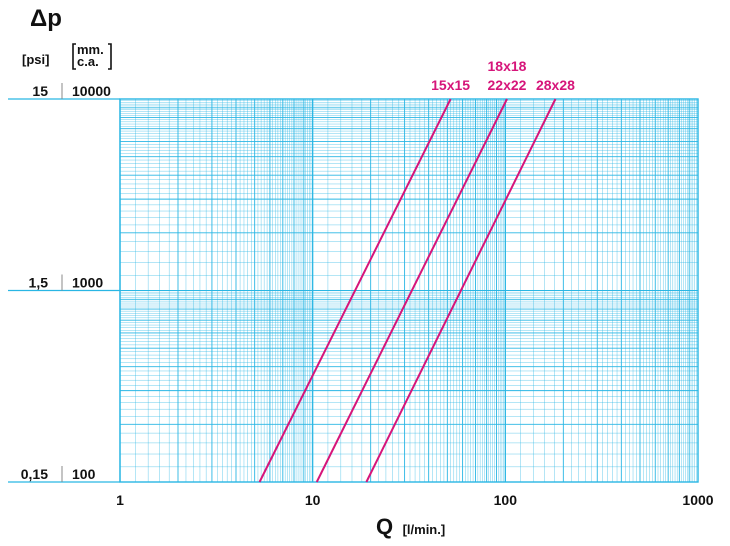  I want to click on y-tick-psi: 1,5, so click(39, 283).